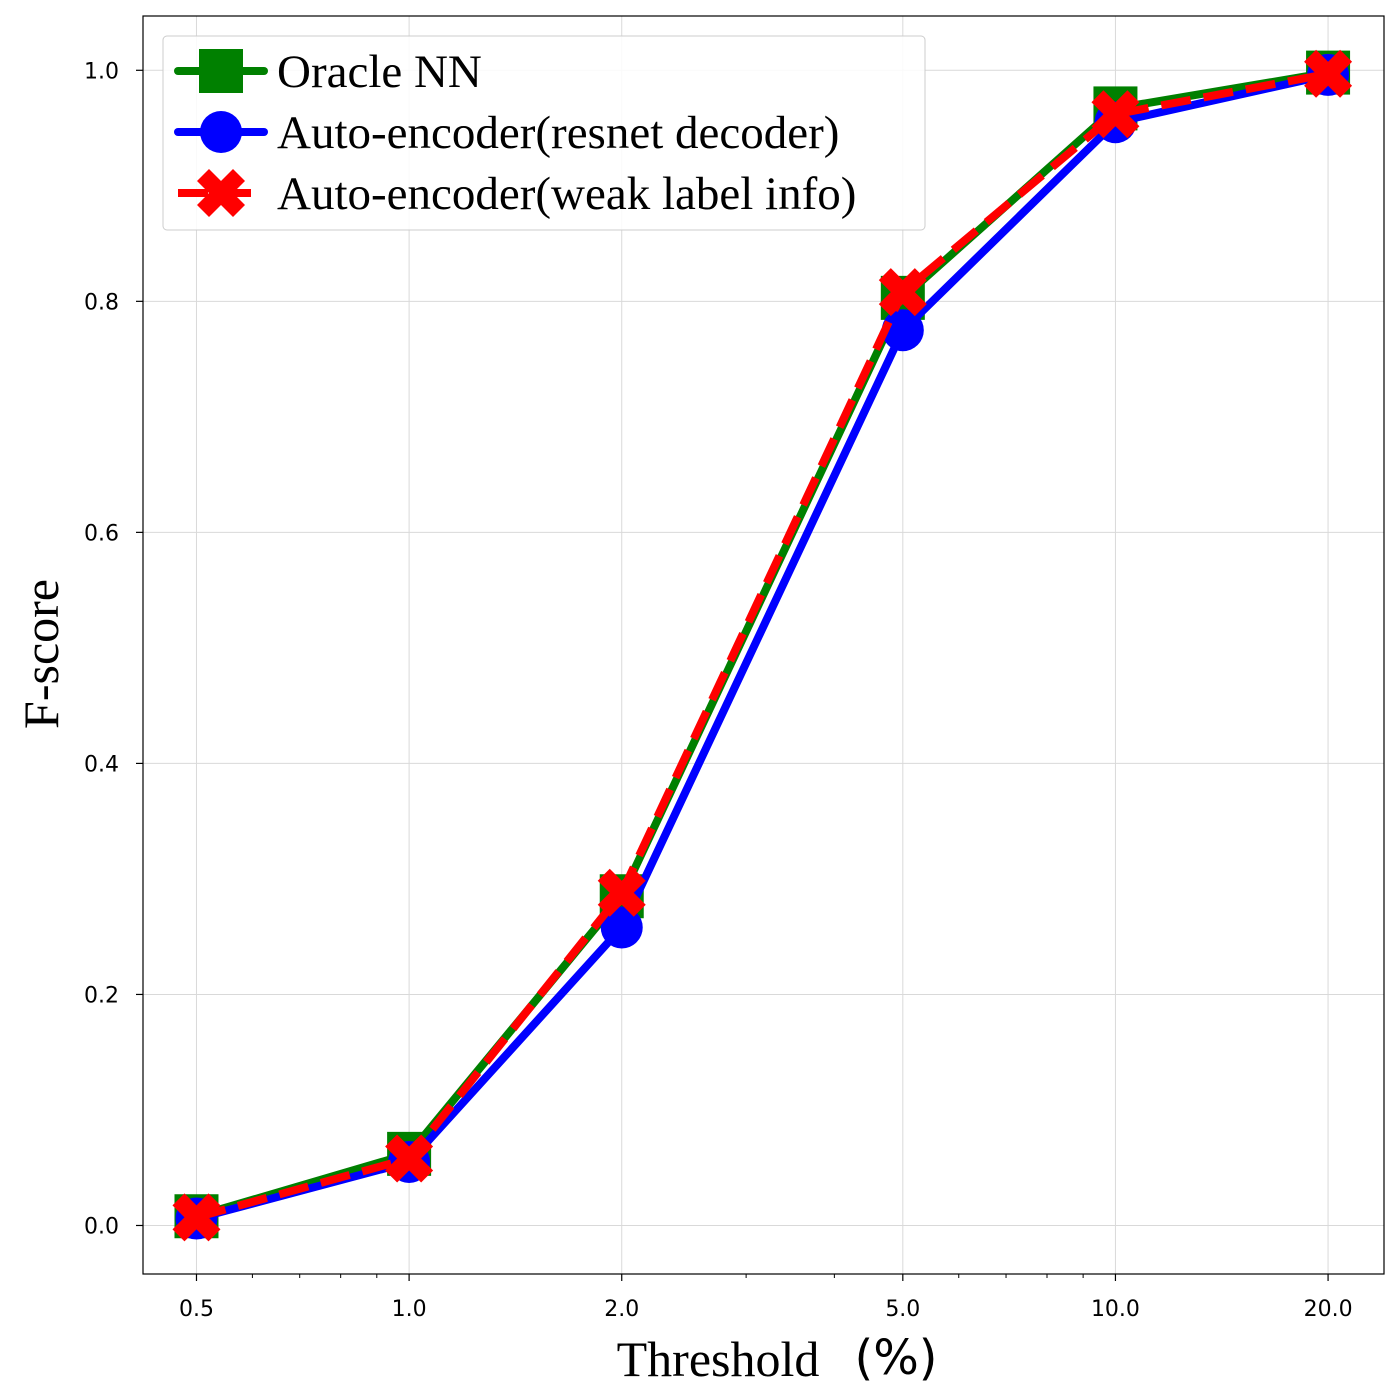 The image size is (1400, 1400). What do you see at coordinates (113, 649) in the screenshot?
I see `y-axis: 0.0 0.2 0.4 0.6 0.8 1.0` at bounding box center [113, 649].